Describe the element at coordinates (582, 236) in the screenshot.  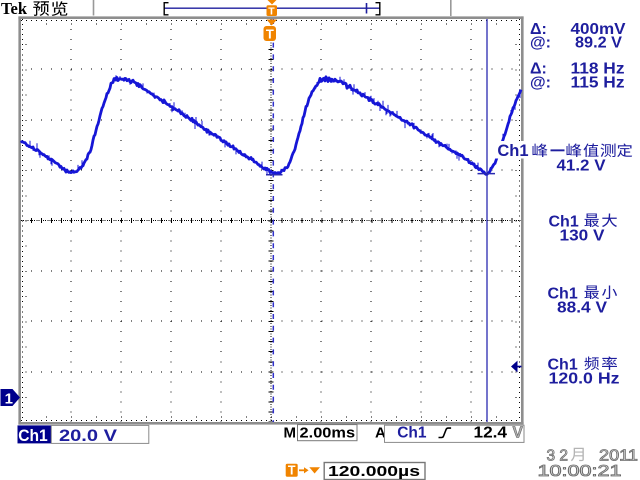
I see `svg-text: 130 V` at that location.